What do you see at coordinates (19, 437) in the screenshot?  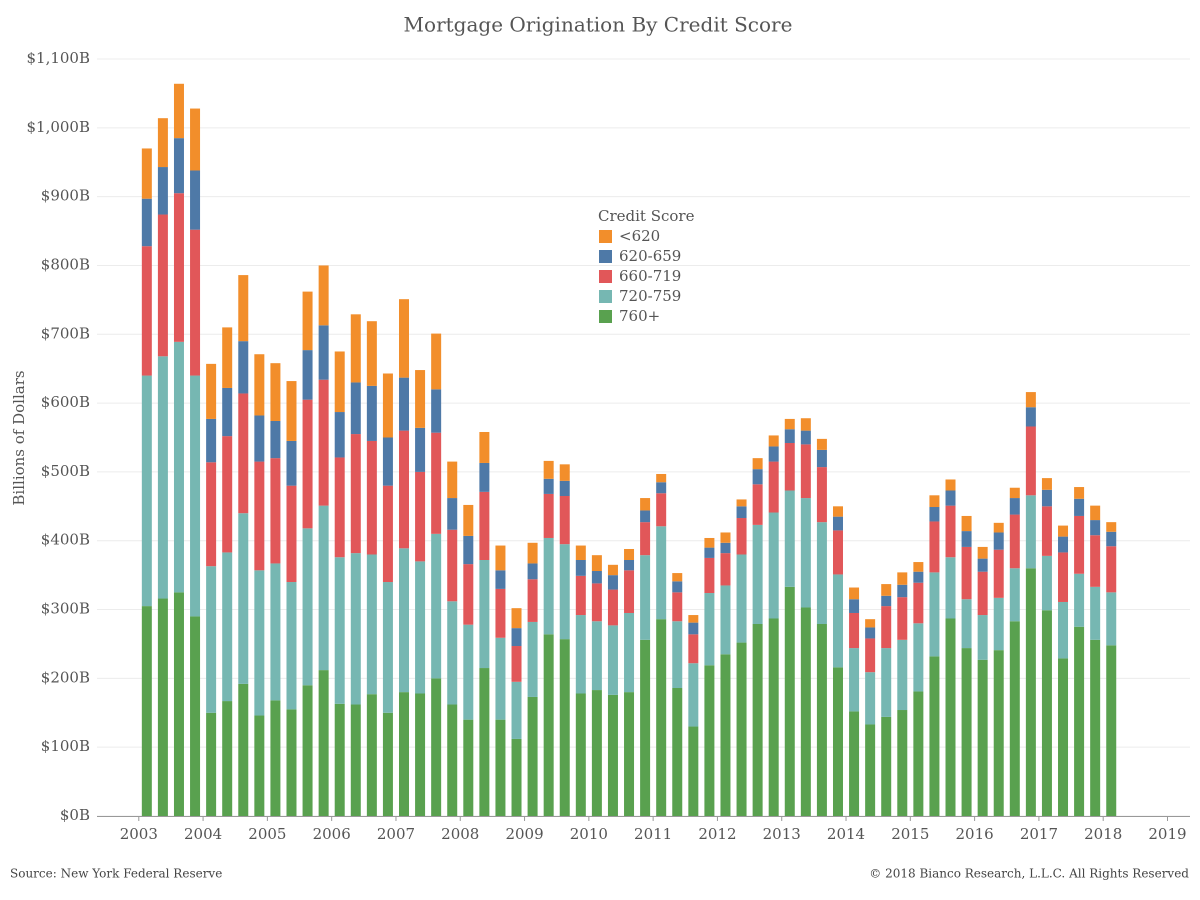 I see `y-axis-label: Billions of Dollars` at bounding box center [19, 437].